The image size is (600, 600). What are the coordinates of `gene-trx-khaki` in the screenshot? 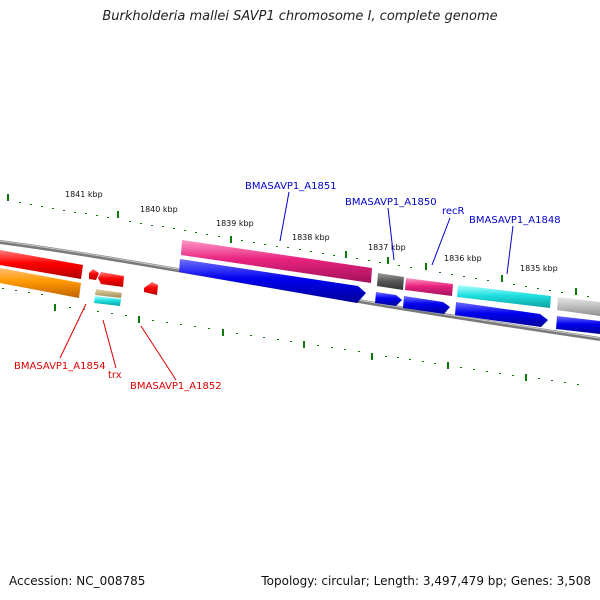 It's located at (108, 293).